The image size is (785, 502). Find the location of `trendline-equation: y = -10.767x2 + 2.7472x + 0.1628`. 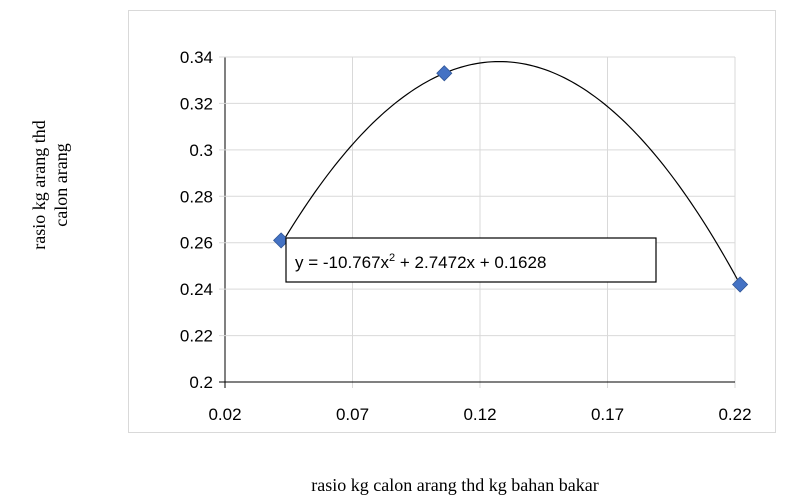

trendline-equation: y = -10.767x2 + 2.7472x + 0.1628 is located at coordinates (420, 262).